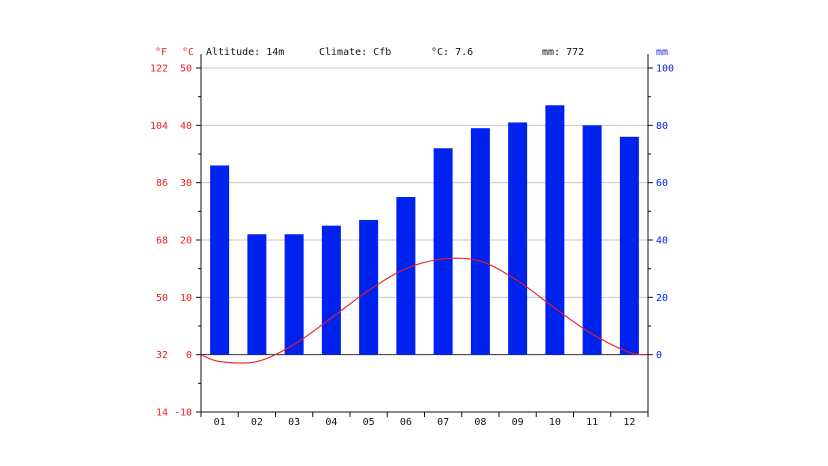  Describe the element at coordinates (665, 69) in the screenshot. I see `precip-tick-label: 100` at that location.